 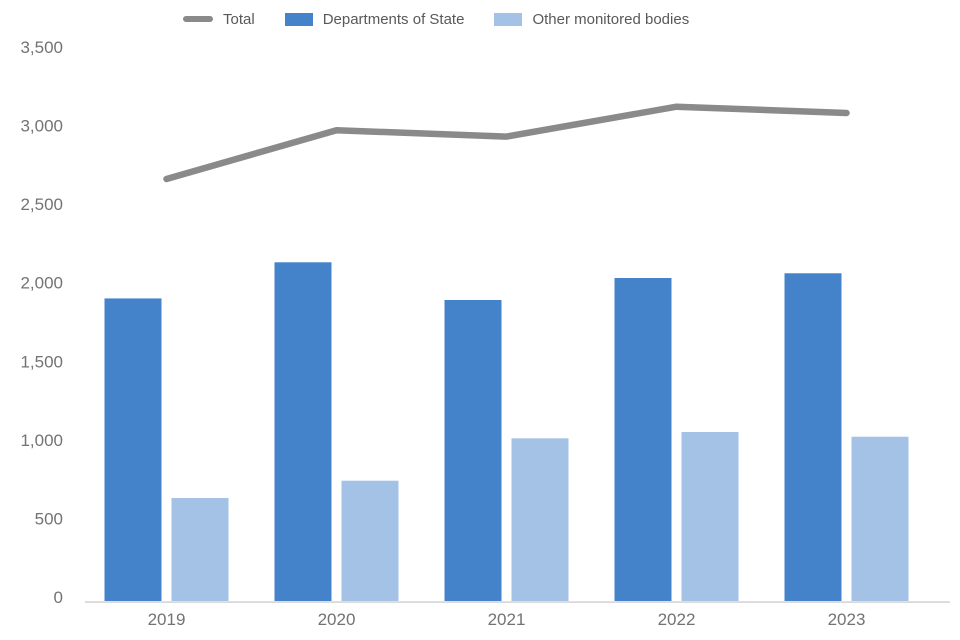 I want to click on x-axis-line, so click(x=517, y=602).